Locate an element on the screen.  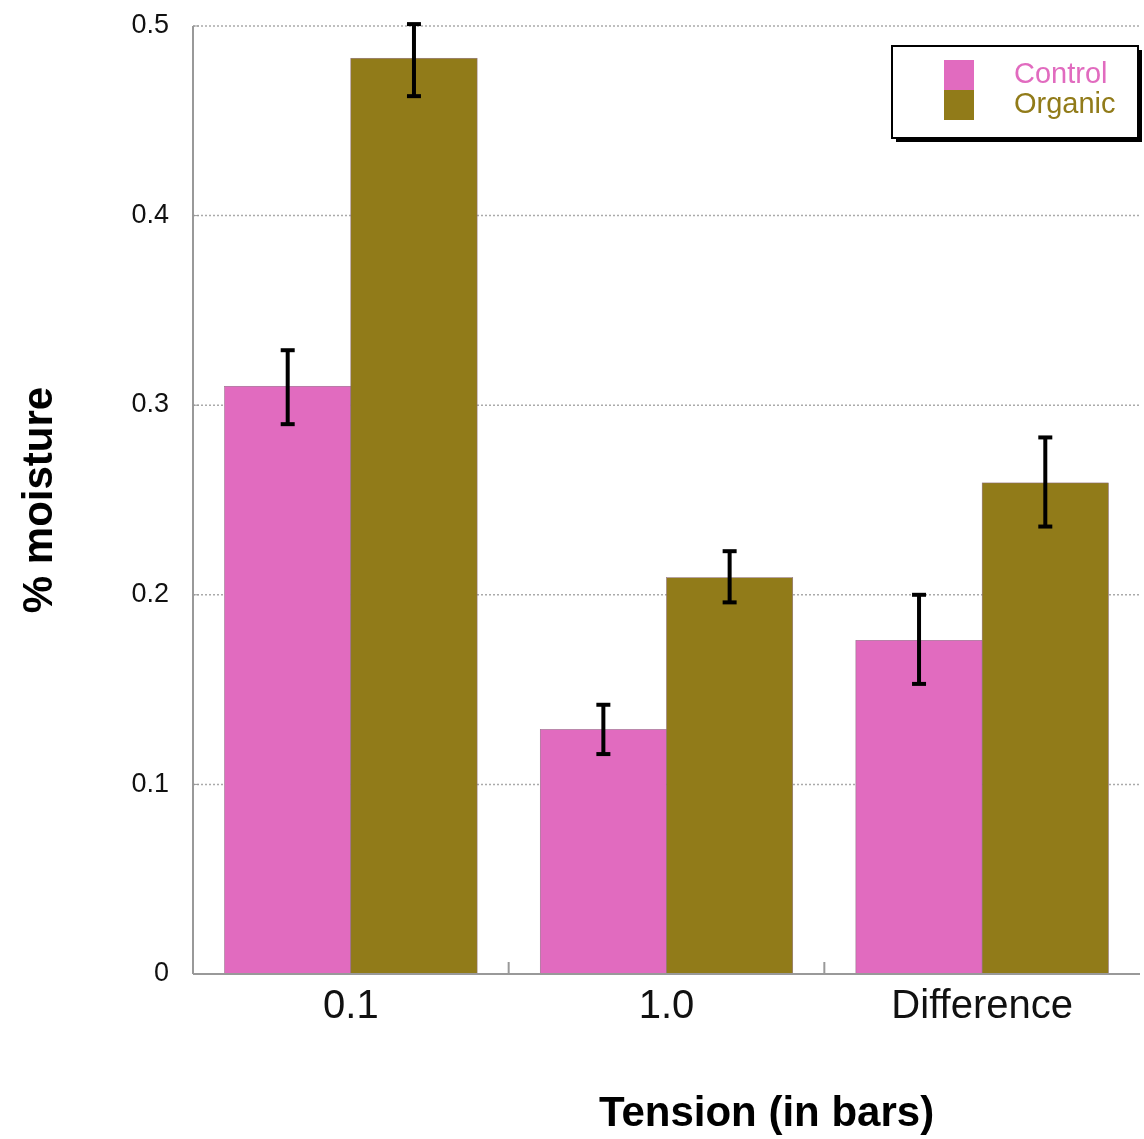
y-tick-label: 0.1 is located at coordinates (150, 782).